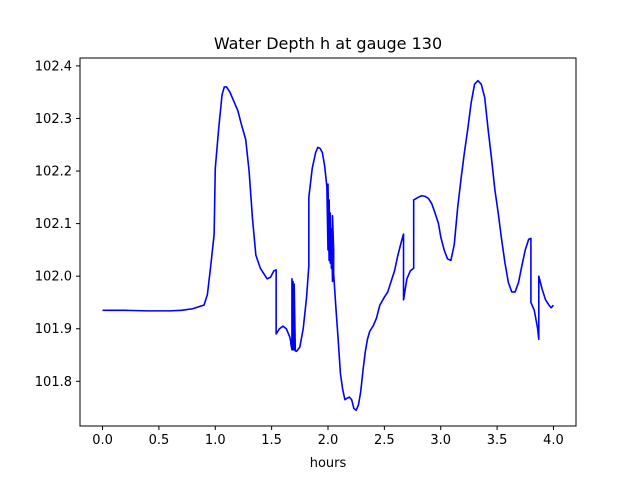 The height and width of the screenshot is (480, 640). What do you see at coordinates (53, 224) in the screenshot?
I see `y-tick-label: 102.1` at bounding box center [53, 224].